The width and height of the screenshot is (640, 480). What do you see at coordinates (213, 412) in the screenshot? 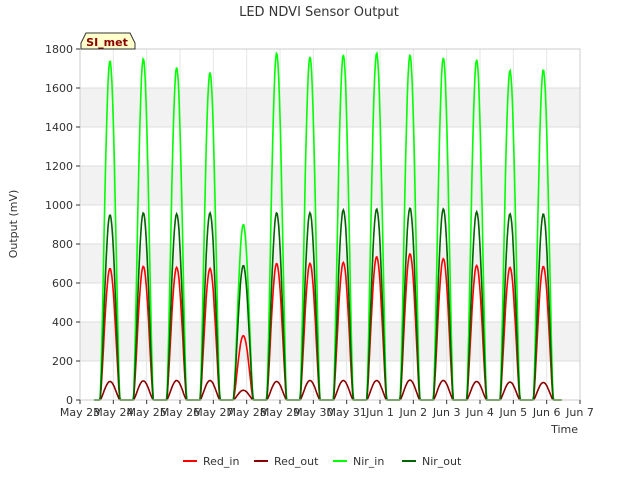
I see `x-tick-label: May 27` at bounding box center [213, 412].